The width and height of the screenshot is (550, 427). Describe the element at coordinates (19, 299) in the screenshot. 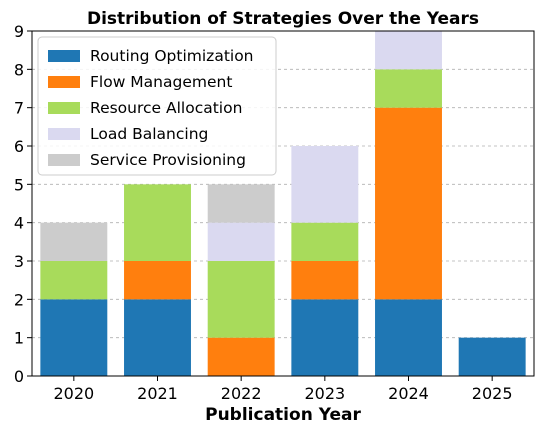

I see `y-tick-label: 2` at that location.